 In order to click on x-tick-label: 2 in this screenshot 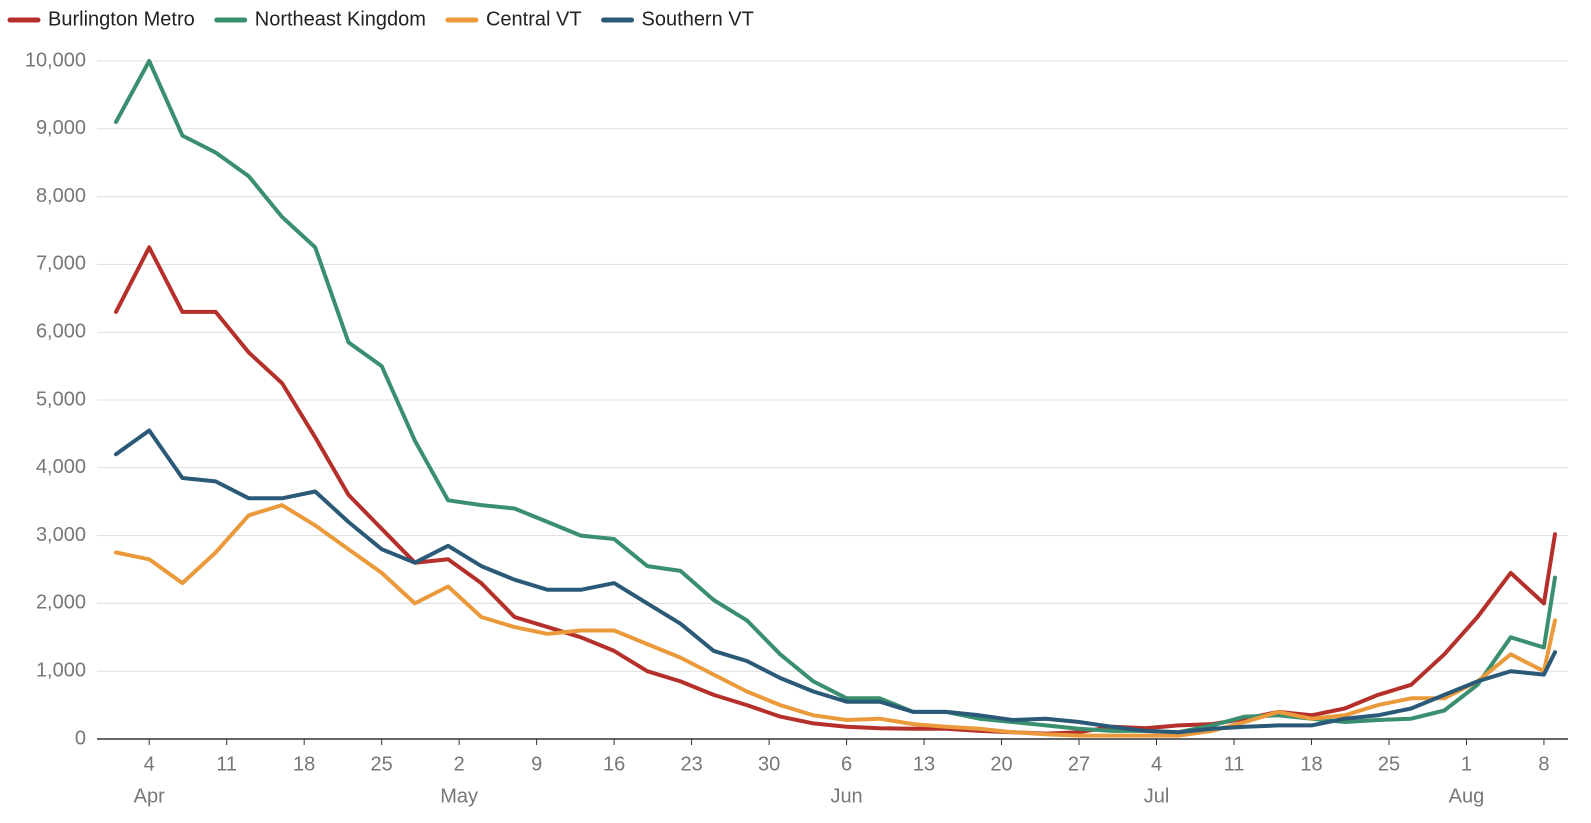, I will do `click(459, 764)`.